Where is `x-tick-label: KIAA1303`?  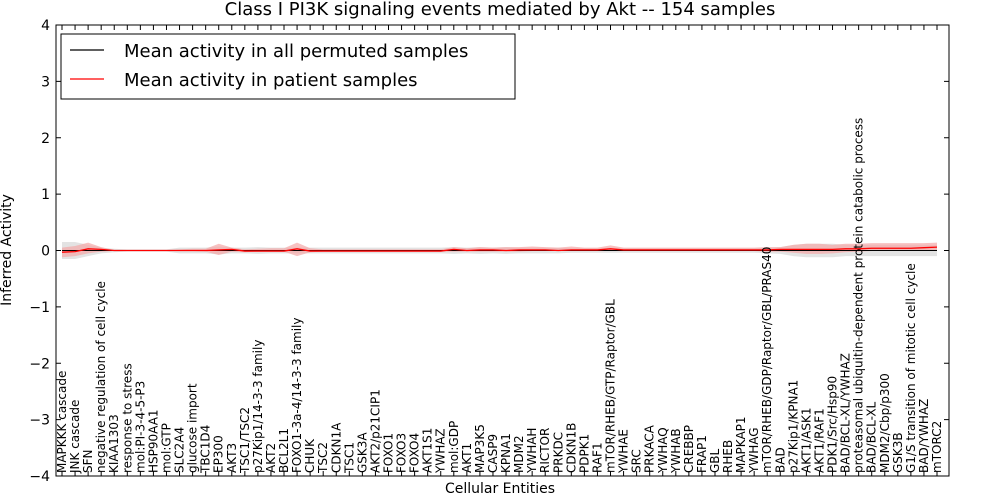 x-tick-label: KIAA1303 is located at coordinates (114, 443).